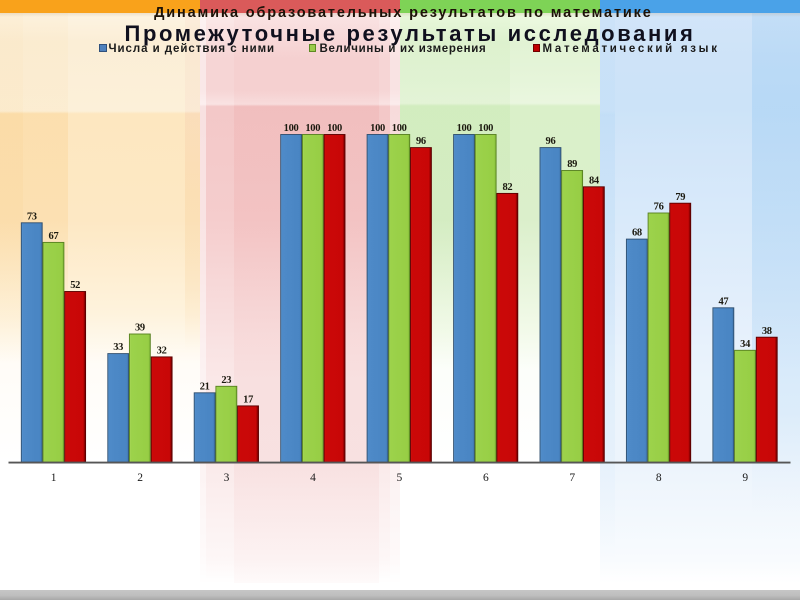 This screenshot has width=800, height=600. What do you see at coordinates (248, 400) in the screenshot?
I see `svg-text: 17` at bounding box center [248, 400].